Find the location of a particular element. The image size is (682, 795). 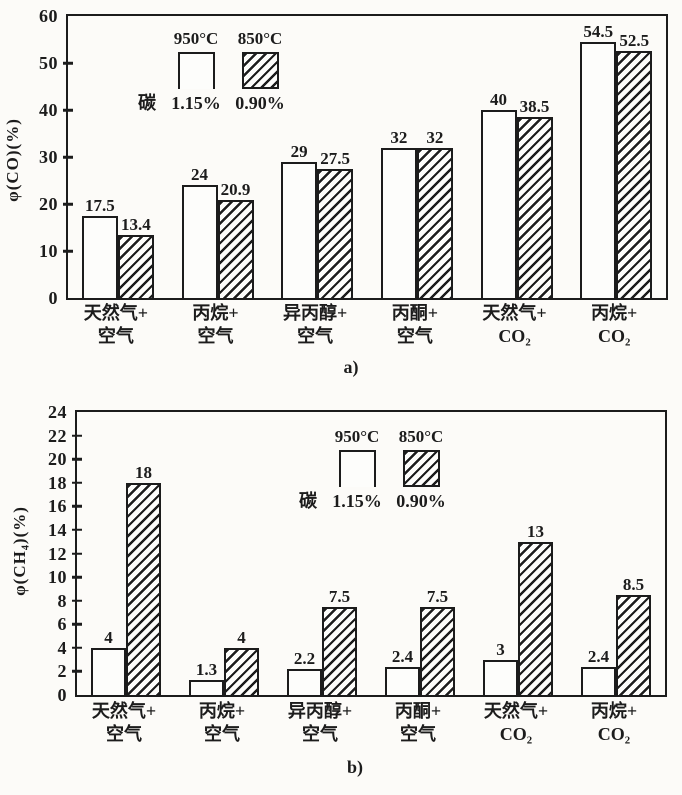

bar-group: 54.5 52.5 is located at coordinates (616, 157).